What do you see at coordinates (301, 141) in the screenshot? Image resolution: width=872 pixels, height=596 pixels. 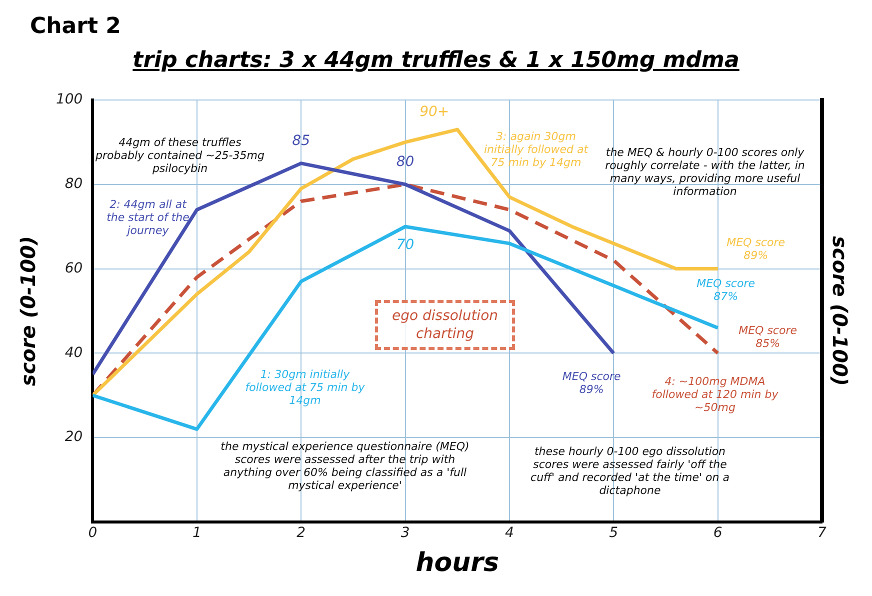 I see `annotation: 85` at bounding box center [301, 141].